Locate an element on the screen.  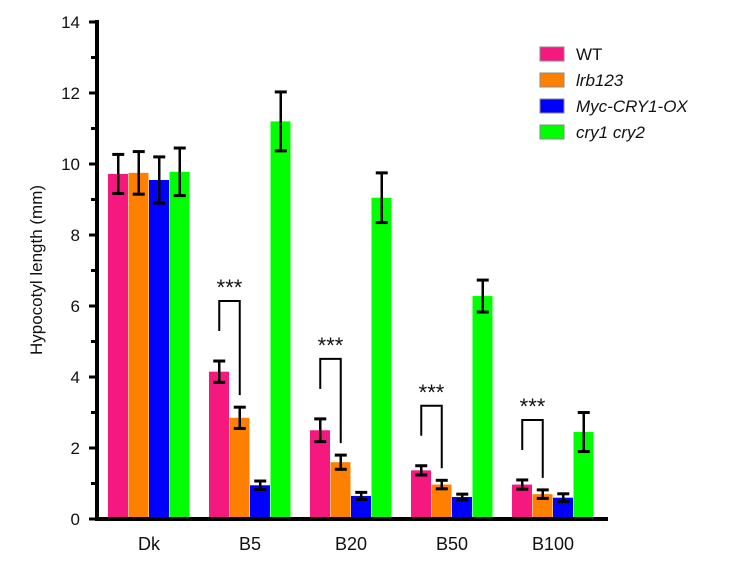
legend: WT lrb123 Myc-CRY1-OX cry1 cry2 is located at coordinates (613, 93).